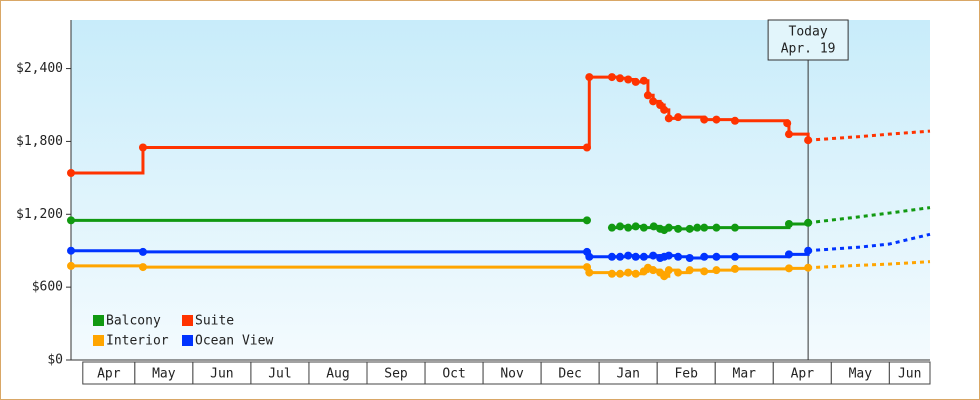  I want to click on y-tick-label: $0, so click(55, 360).